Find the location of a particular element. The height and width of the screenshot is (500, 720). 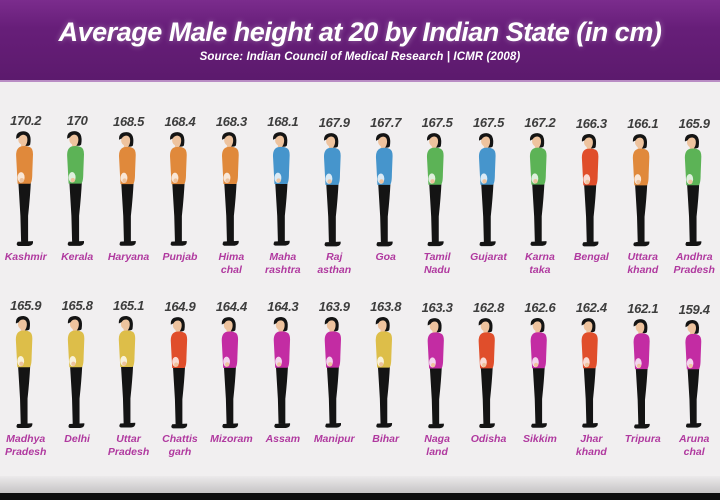

state-label-area: Mizoram is located at coordinates (231, 453).